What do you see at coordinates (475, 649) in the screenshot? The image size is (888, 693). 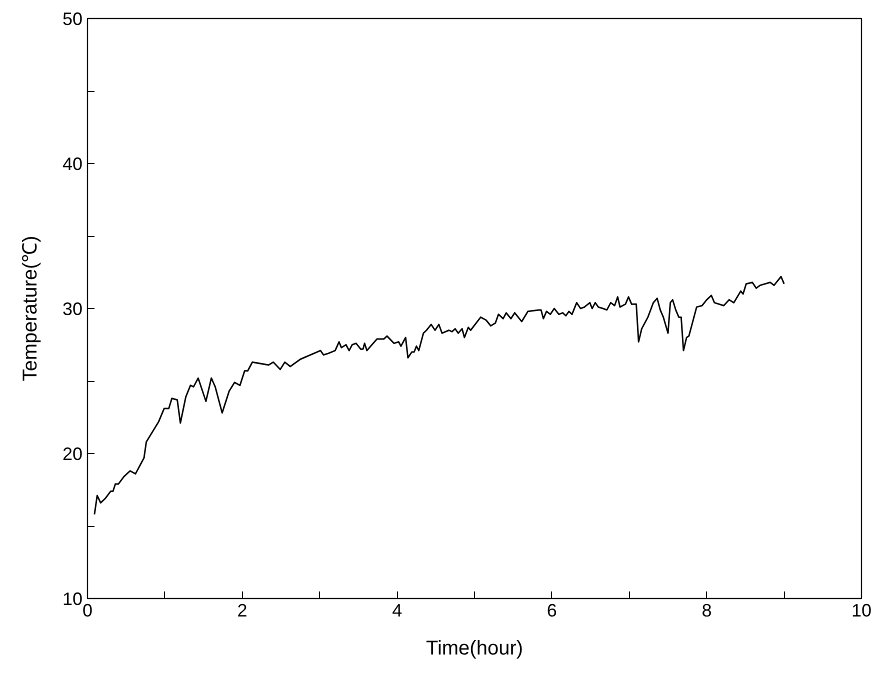 I see `x-axis-title: Time(hour)` at bounding box center [475, 649].